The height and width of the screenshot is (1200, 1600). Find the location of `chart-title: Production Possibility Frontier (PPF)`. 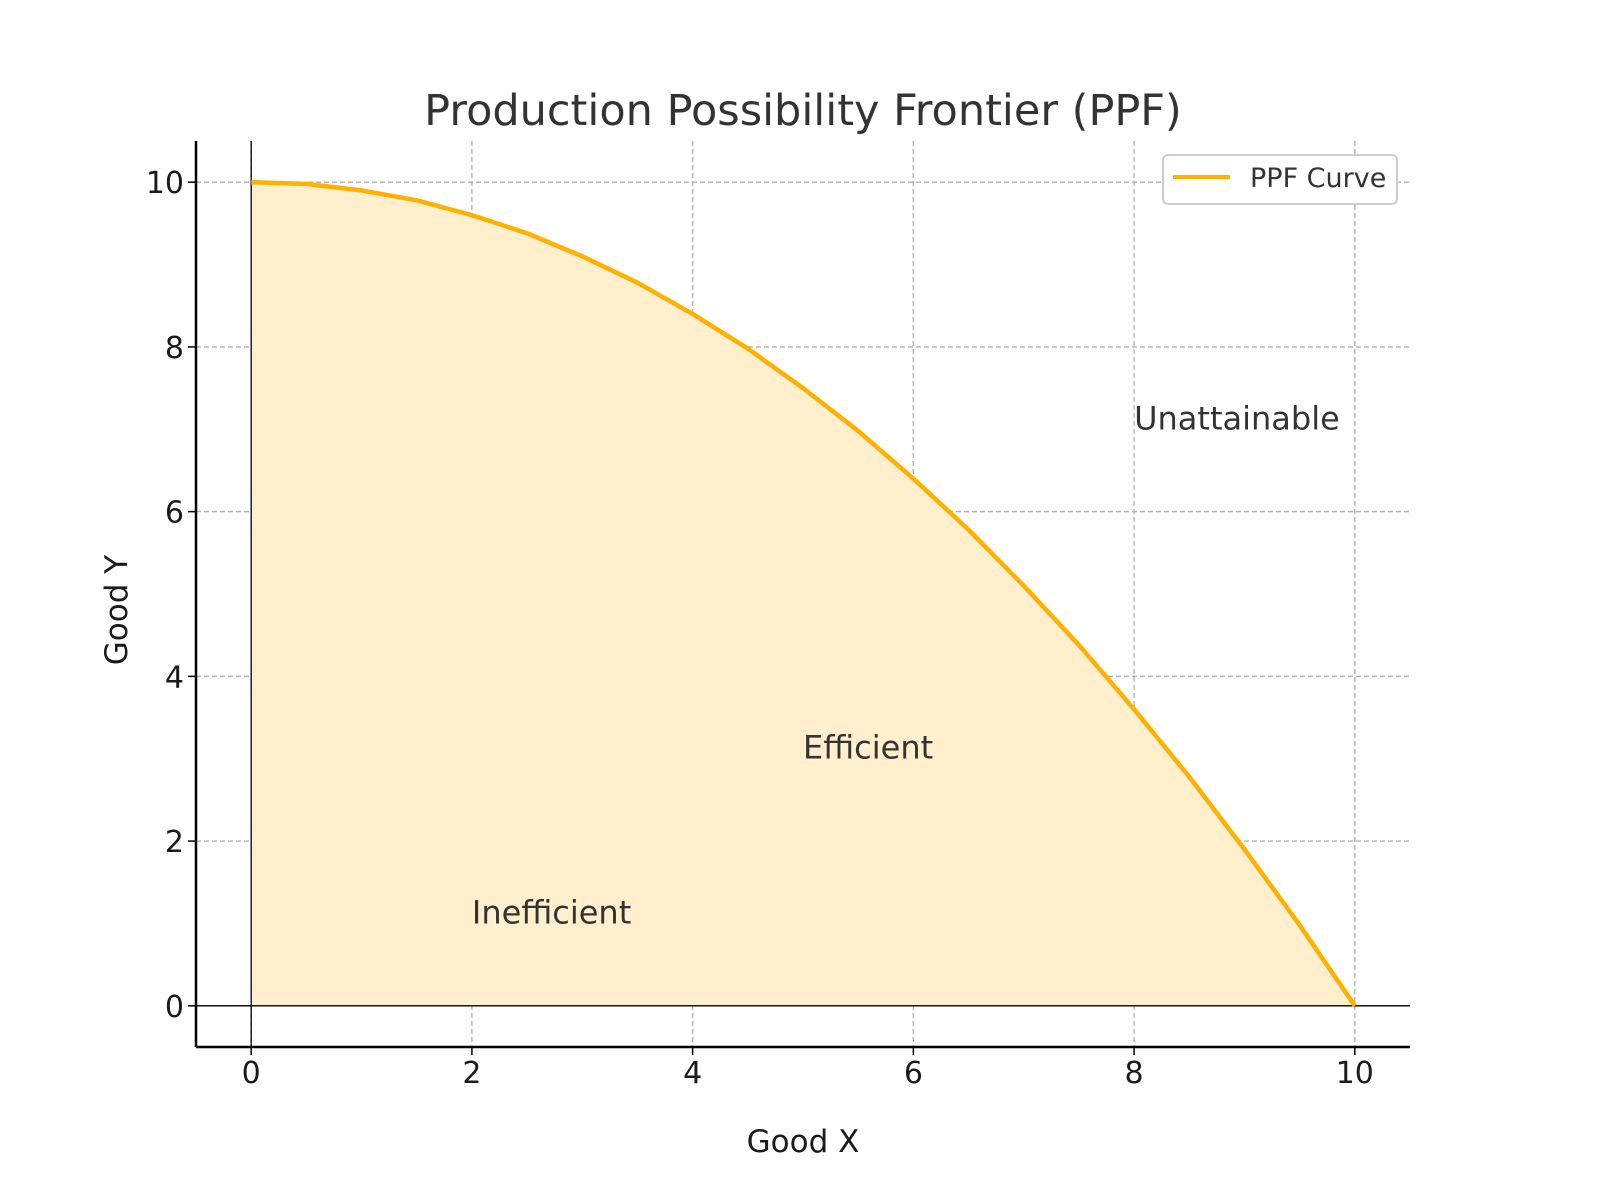

chart-title: Production Possibility Frontier (PPF) is located at coordinates (803, 111).